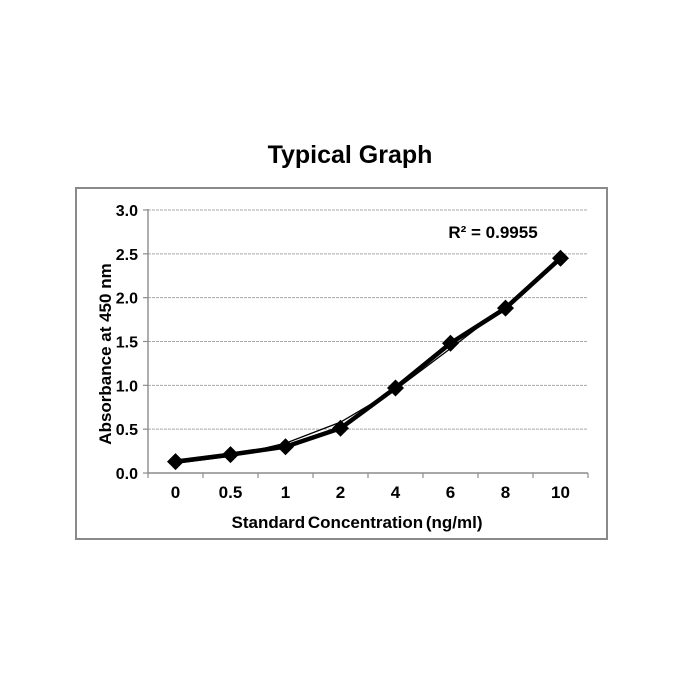  I want to click on y-tick-label: 0.5, so click(127, 430).